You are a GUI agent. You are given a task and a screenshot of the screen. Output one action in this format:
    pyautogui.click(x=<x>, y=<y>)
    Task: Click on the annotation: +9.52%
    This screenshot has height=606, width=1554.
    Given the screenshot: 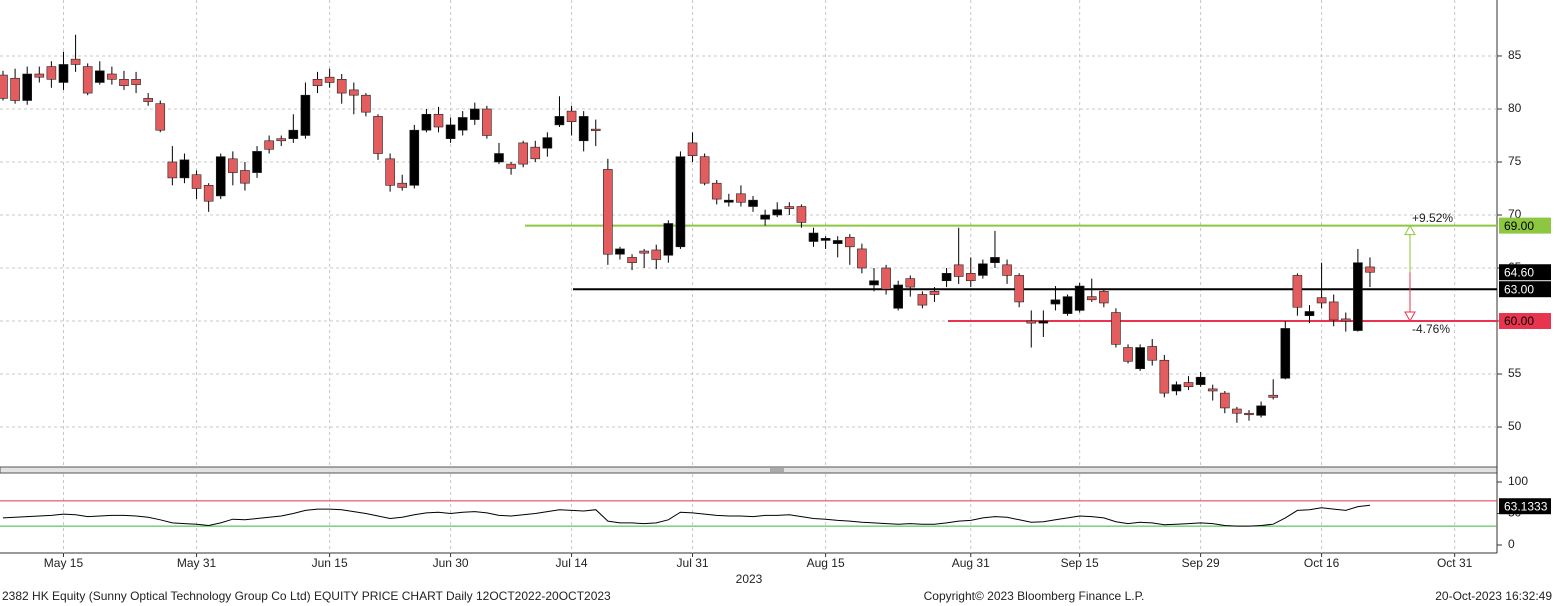 What is the action you would take?
    pyautogui.click(x=1432, y=218)
    